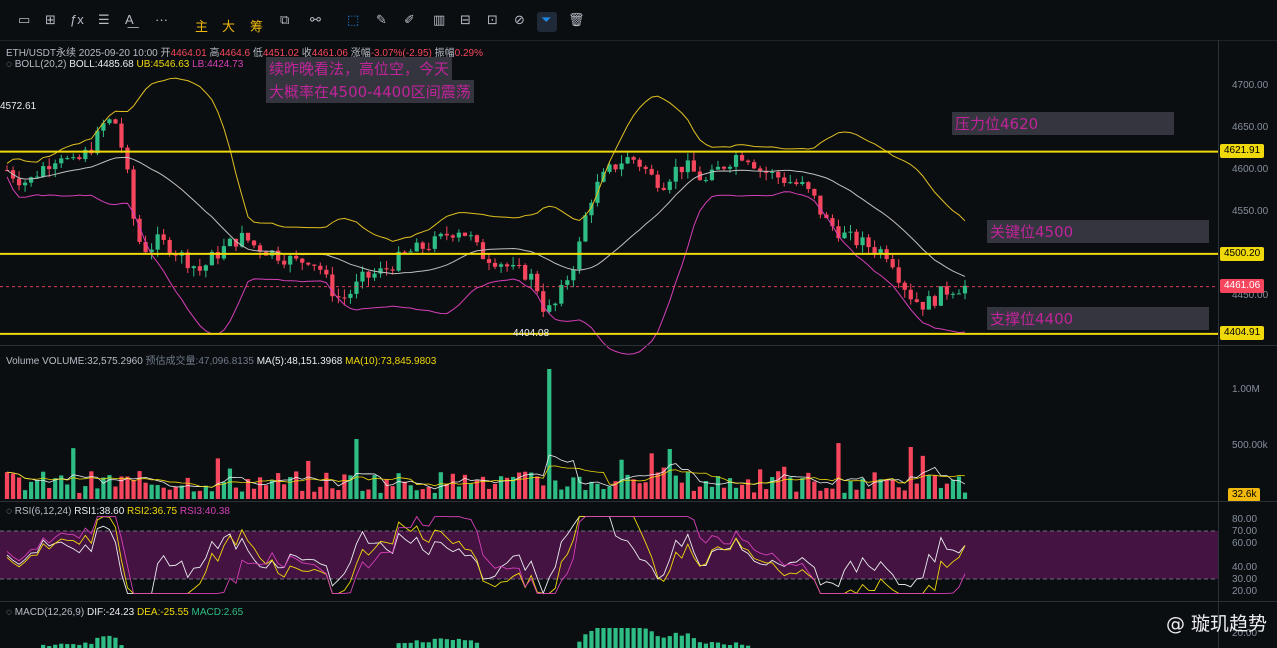 The image size is (1277, 648). What do you see at coordinates (465, 19) in the screenshot?
I see `lock-icon: ⊟` at bounding box center [465, 19].